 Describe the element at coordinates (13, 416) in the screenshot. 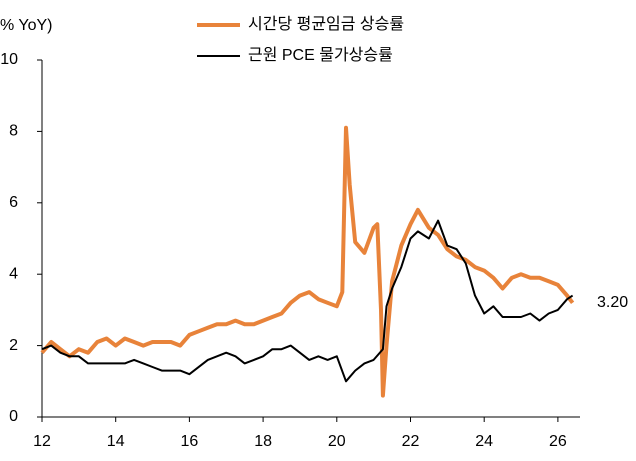

I see `y-tick-label: 0` at that location.